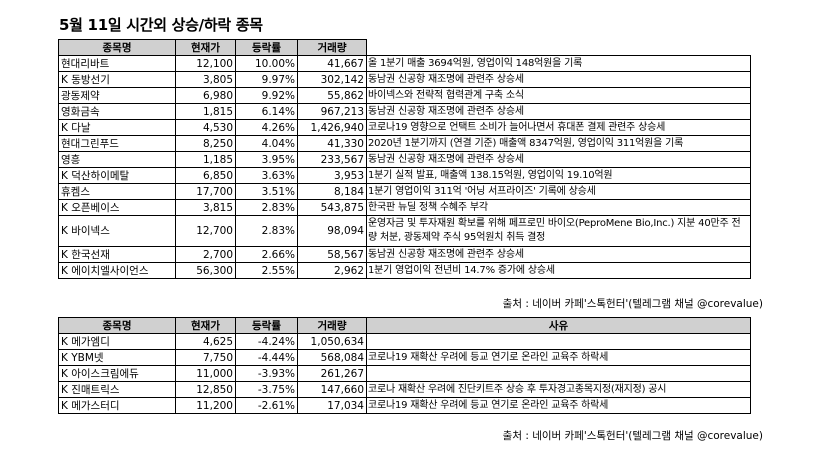  Describe the element at coordinates (558, 191) in the screenshot. I see `reason-cell: 1분기 영업이익 311억 '어닝 서프라이즈' 기록에 상승세` at that location.